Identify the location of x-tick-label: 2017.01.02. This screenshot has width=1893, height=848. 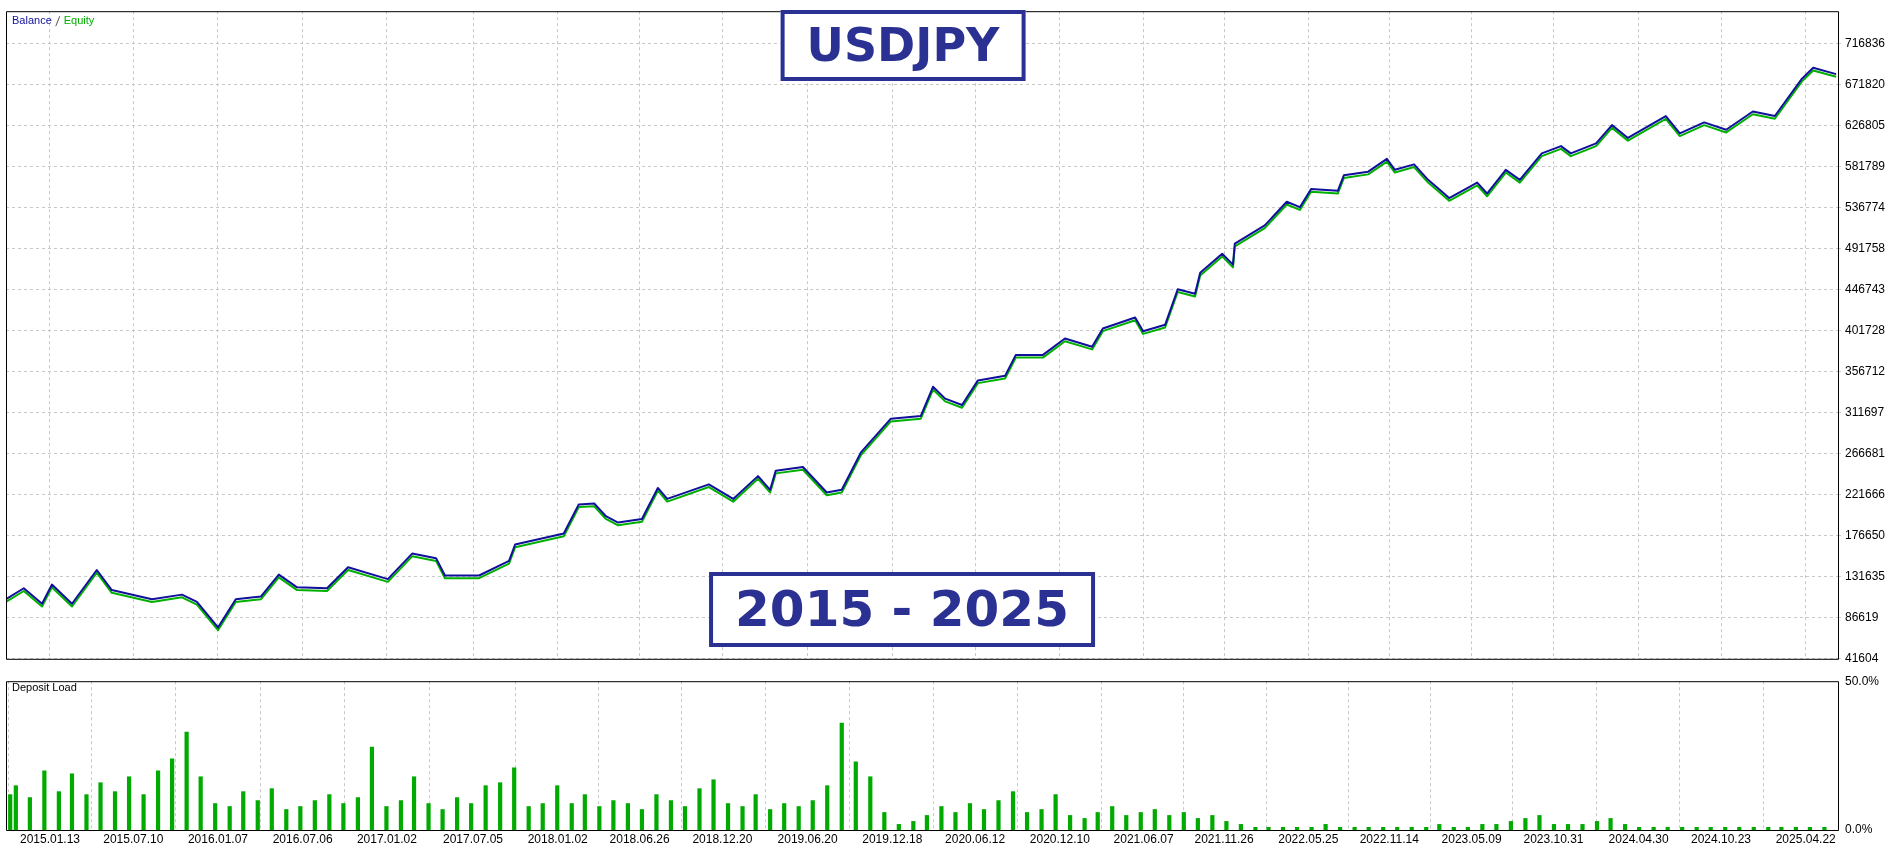
(387, 838).